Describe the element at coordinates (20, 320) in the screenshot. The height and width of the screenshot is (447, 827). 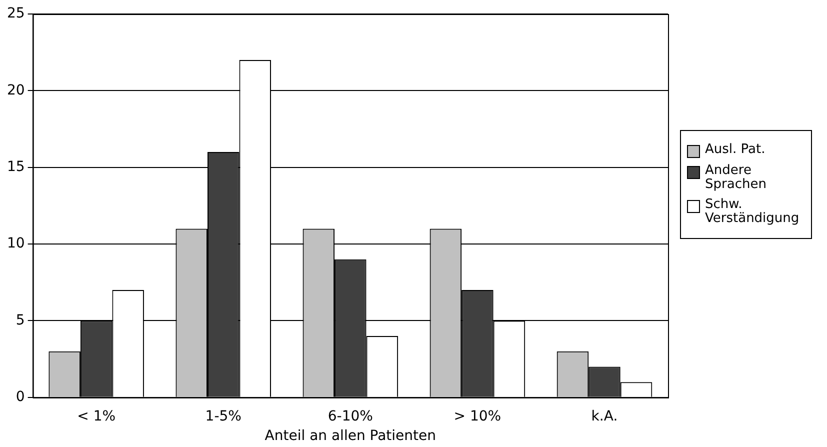
I see `y-tick-label: 5` at that location.